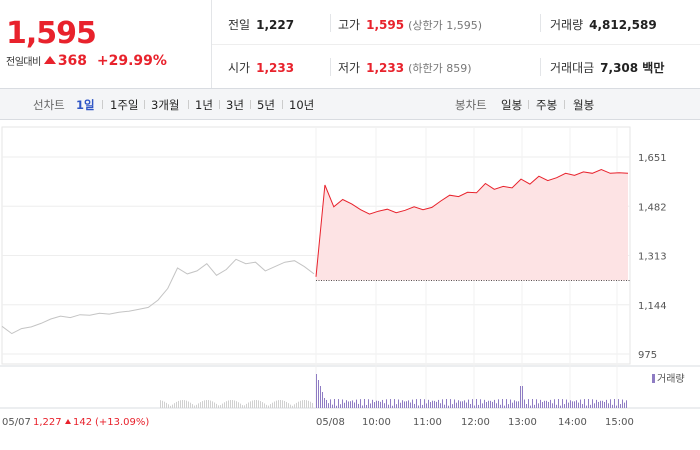 The width and height of the screenshot is (700, 450). What do you see at coordinates (547, 105) in the screenshot?
I see `tab-weekly: 주봉` at bounding box center [547, 105].